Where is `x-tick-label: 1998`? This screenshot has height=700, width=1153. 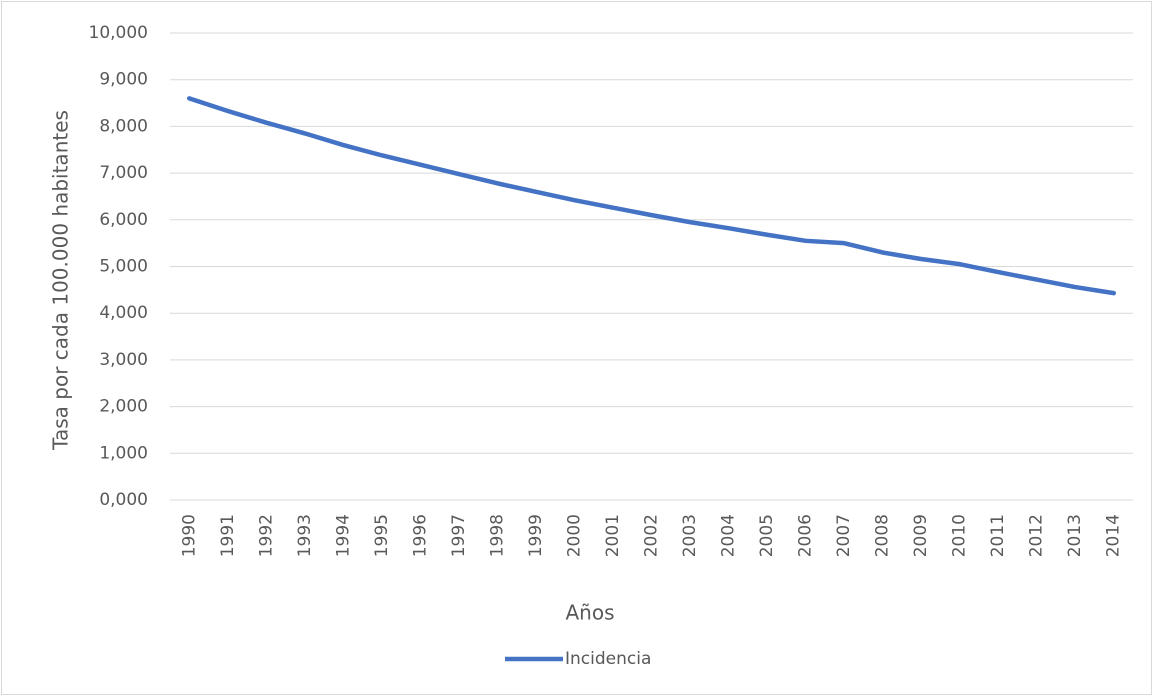
x-tick-label: 1998 is located at coordinates (497, 535).